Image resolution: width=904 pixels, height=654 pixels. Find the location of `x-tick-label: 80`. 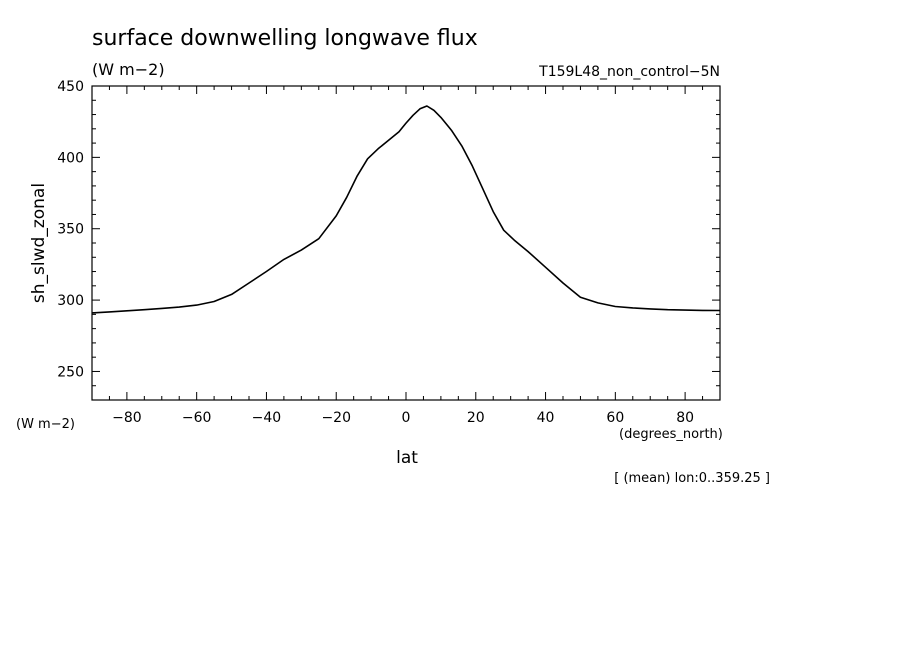

x-tick-label: 80 is located at coordinates (685, 418).